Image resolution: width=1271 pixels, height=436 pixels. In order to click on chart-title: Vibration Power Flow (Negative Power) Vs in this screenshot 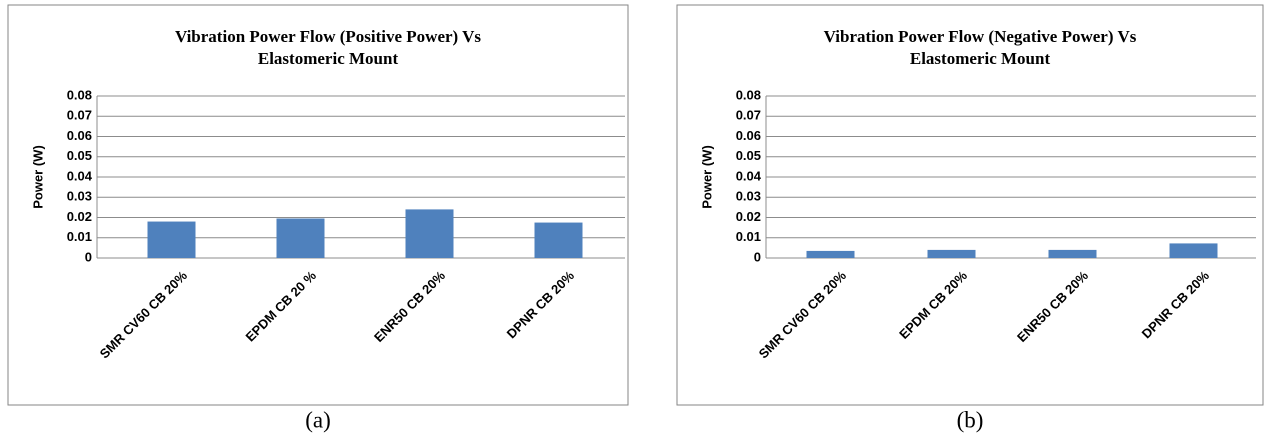, I will do `click(980, 36)`.